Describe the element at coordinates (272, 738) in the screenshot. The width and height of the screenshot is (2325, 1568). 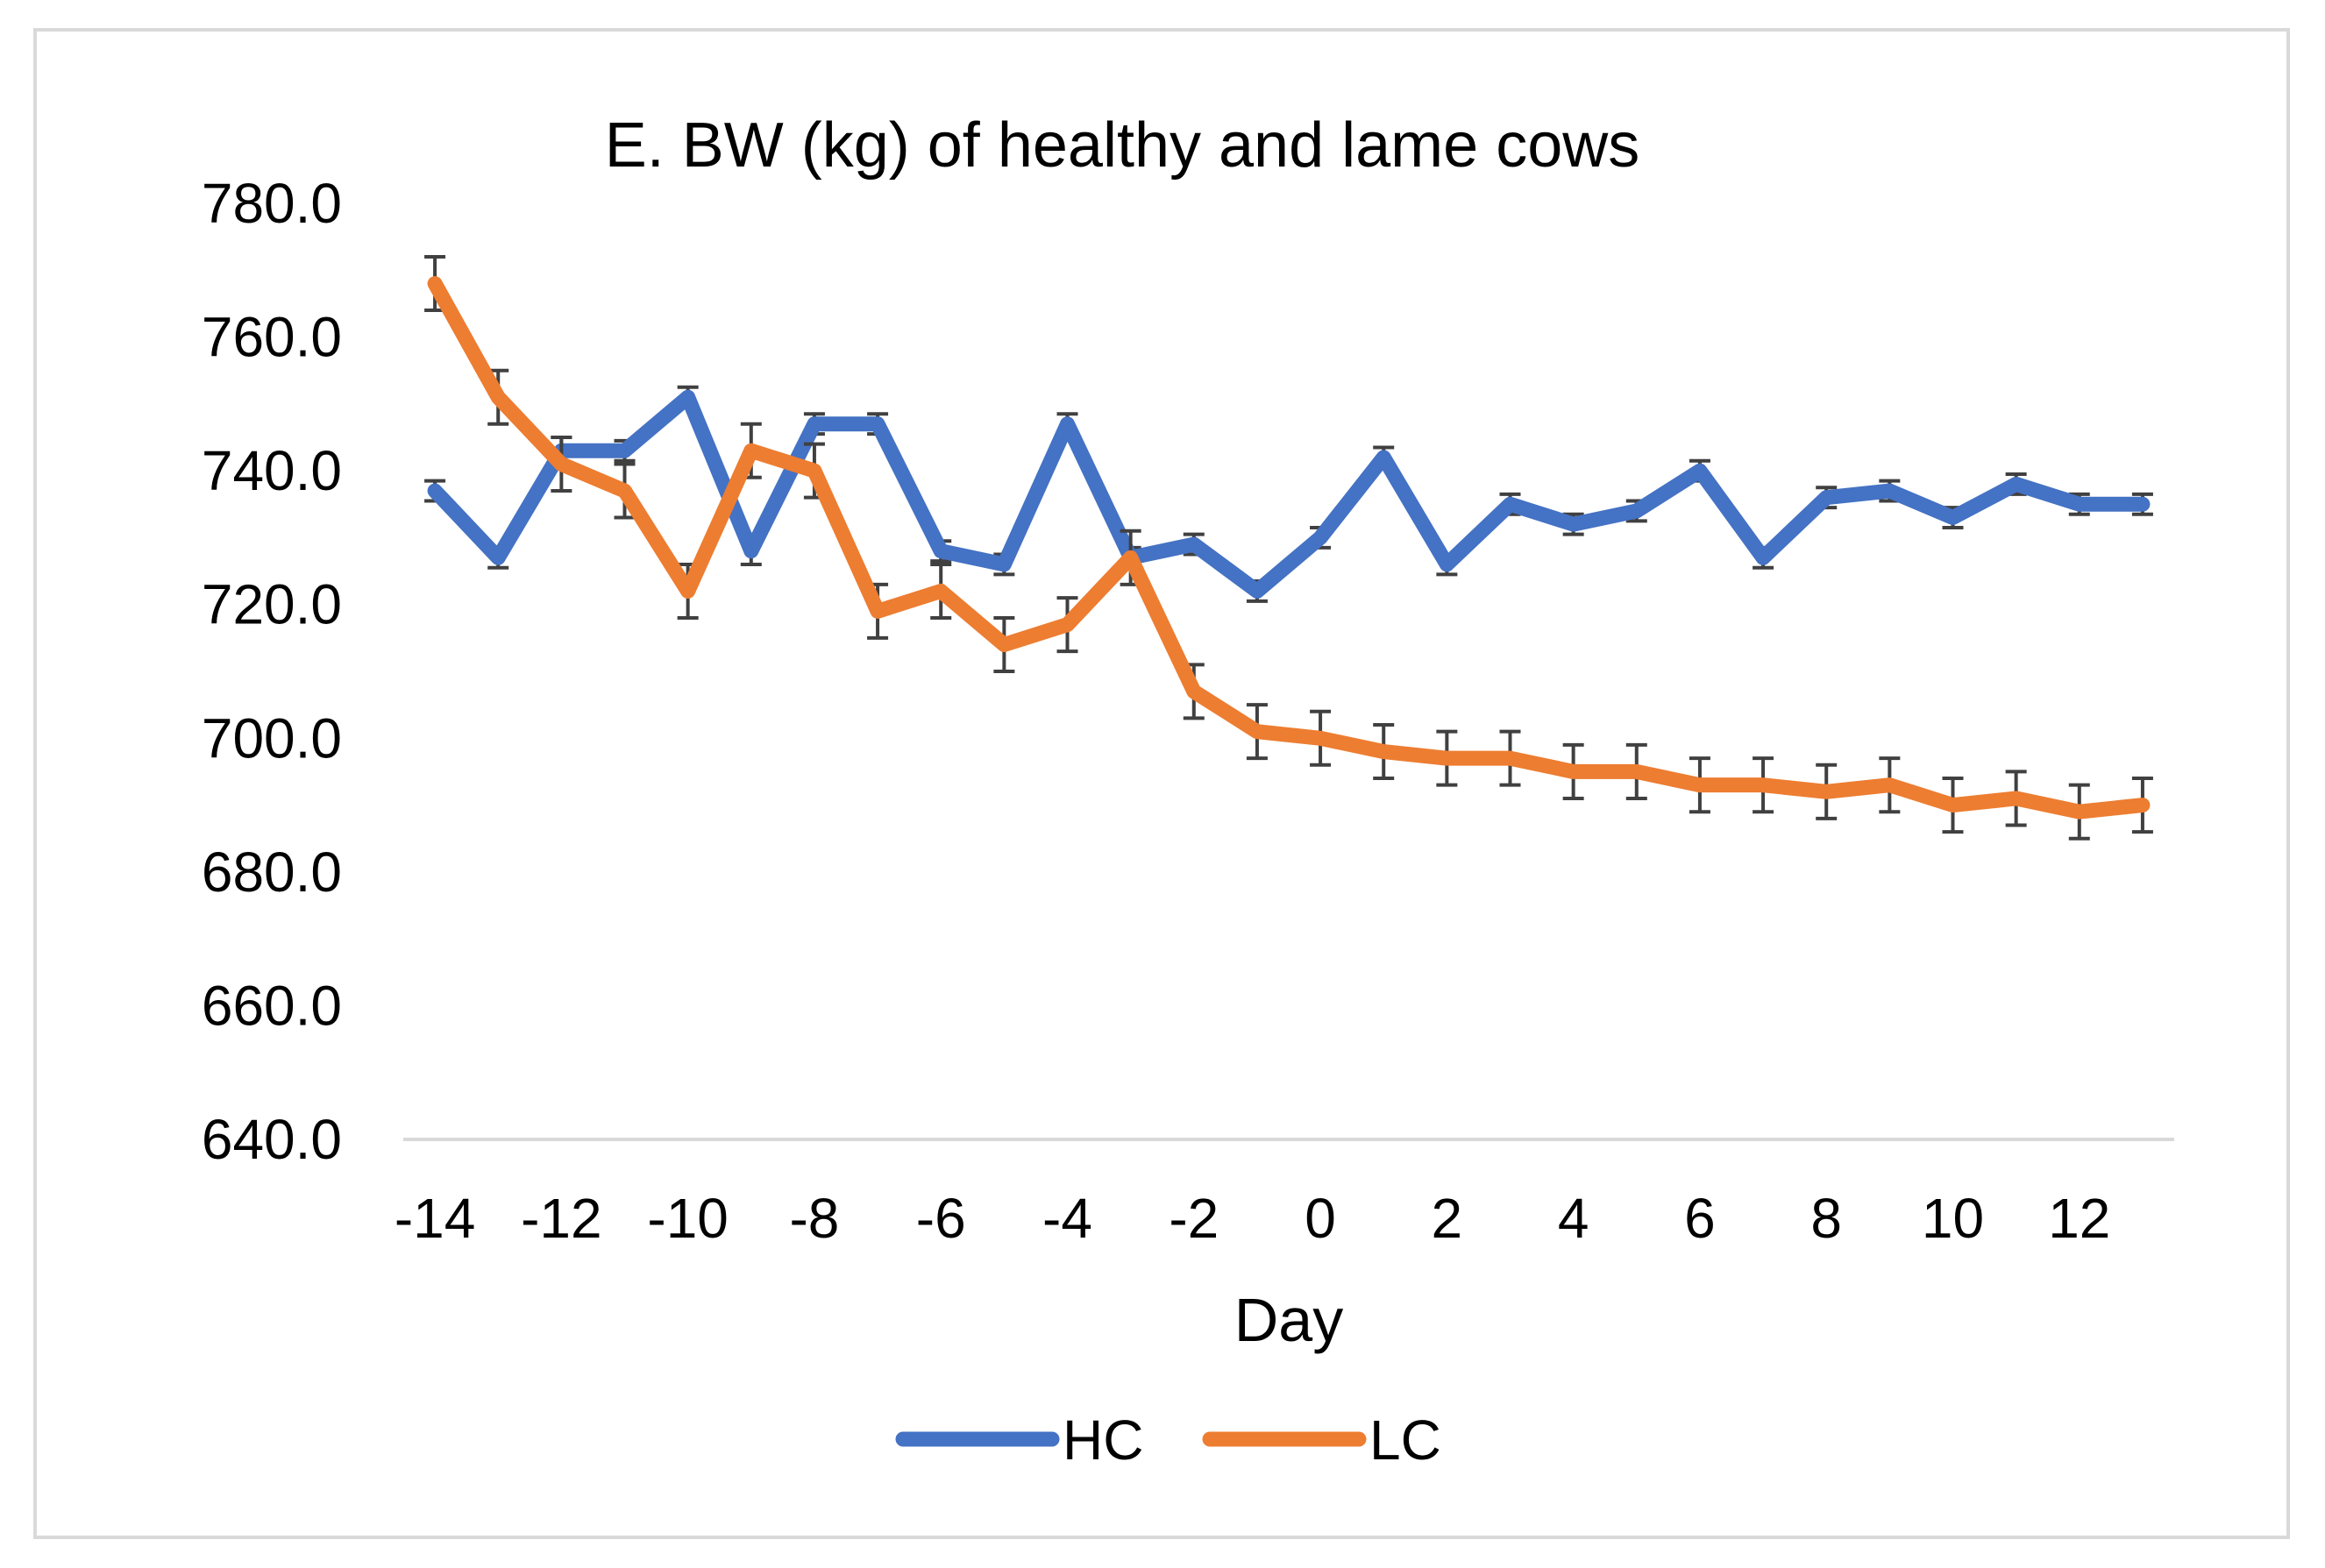
I see `y-tick-label: 700.0` at that location.